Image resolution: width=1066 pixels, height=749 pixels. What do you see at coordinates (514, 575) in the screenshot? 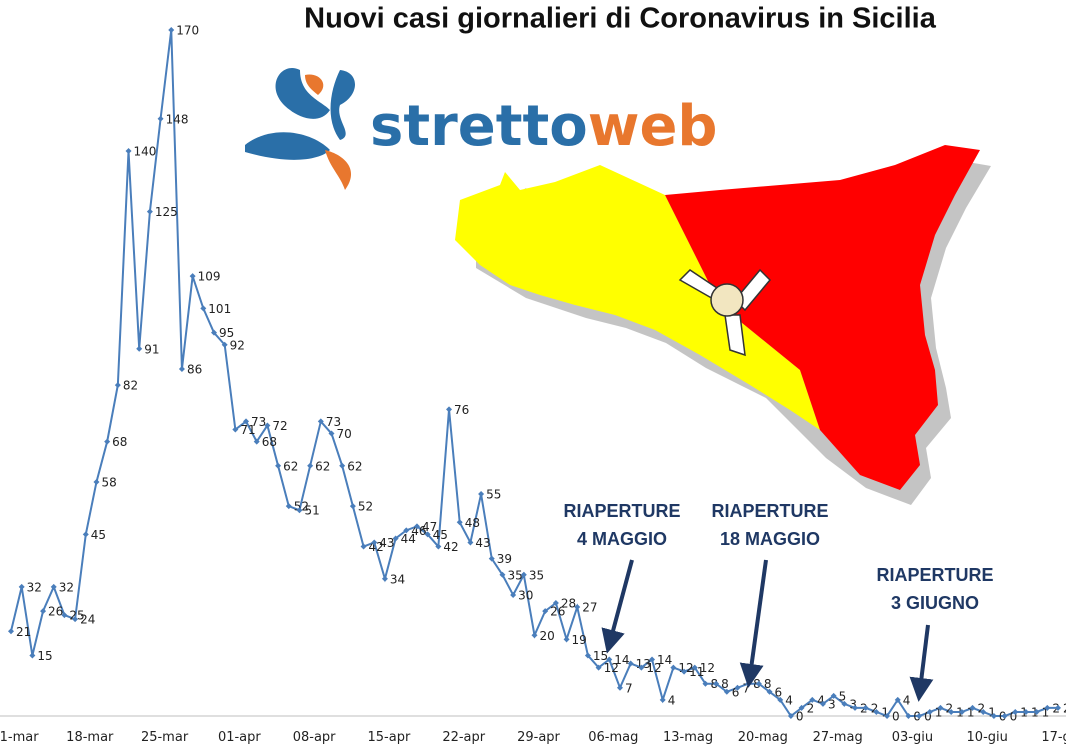
I see `data-label: 35` at bounding box center [514, 575].